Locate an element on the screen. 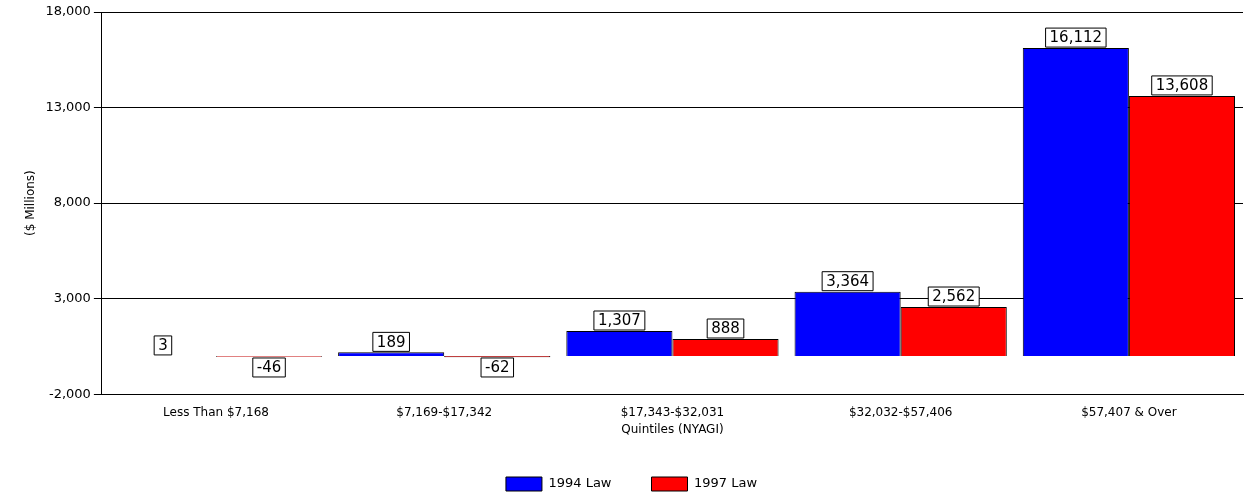 Image resolution: width=1251 pixels, height=501 pixels. data-label: -46 is located at coordinates (269, 367).